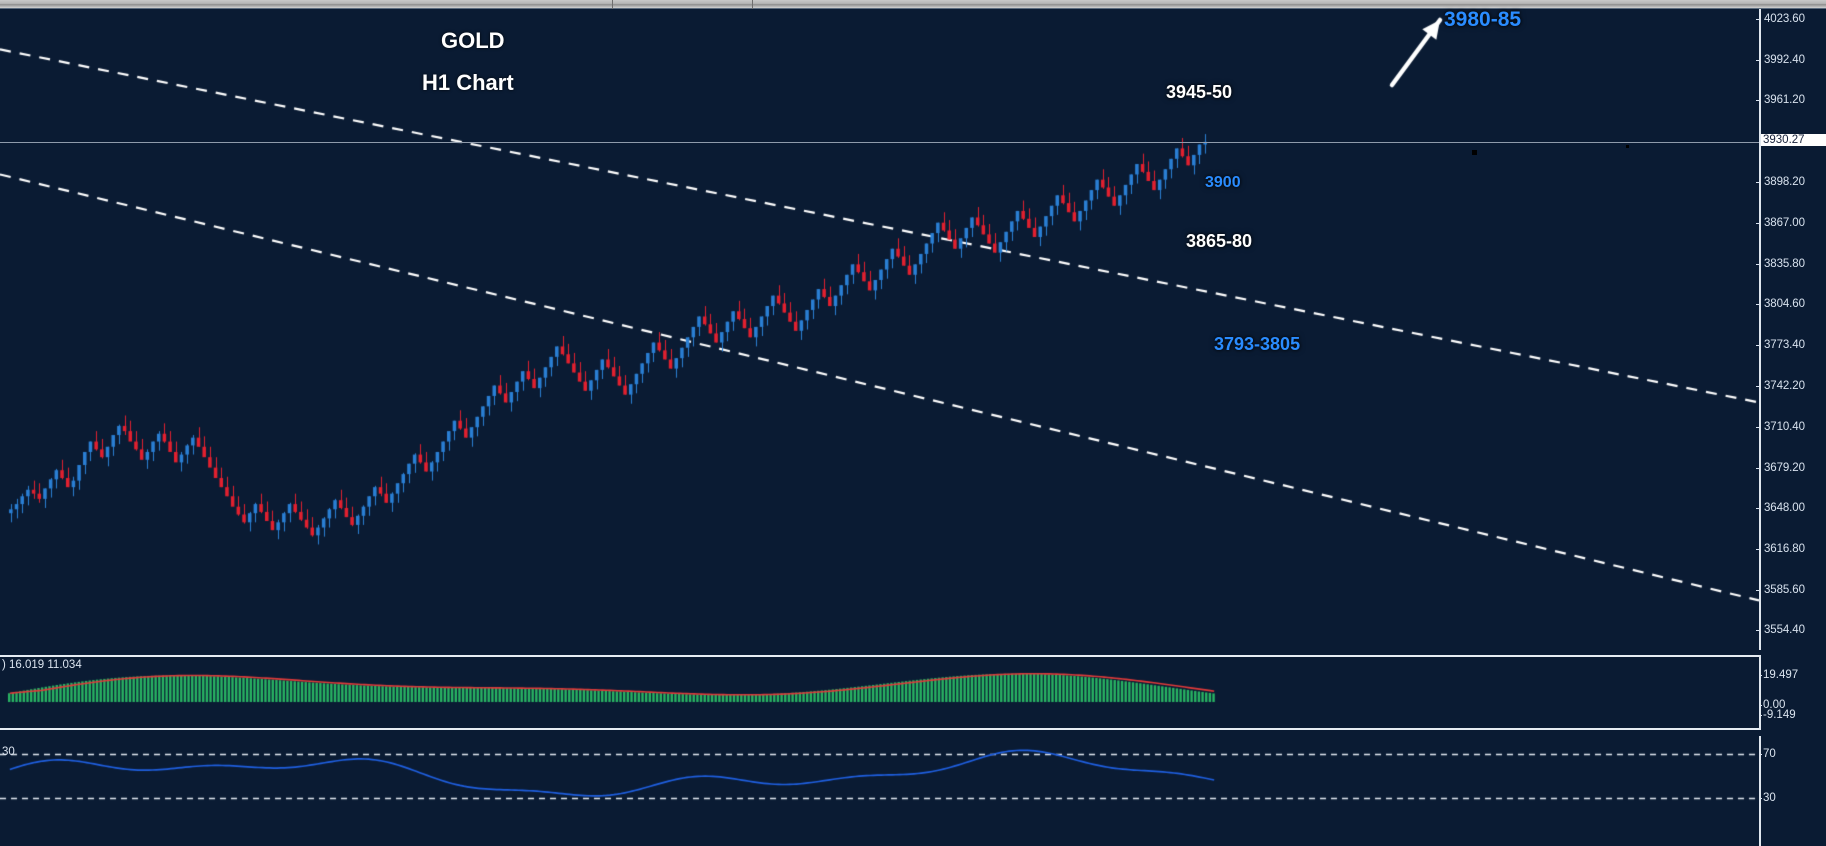 The width and height of the screenshot is (1826, 846). Describe the element at coordinates (1784, 222) in the screenshot. I see `price-tick-label: 3867.00` at that location.